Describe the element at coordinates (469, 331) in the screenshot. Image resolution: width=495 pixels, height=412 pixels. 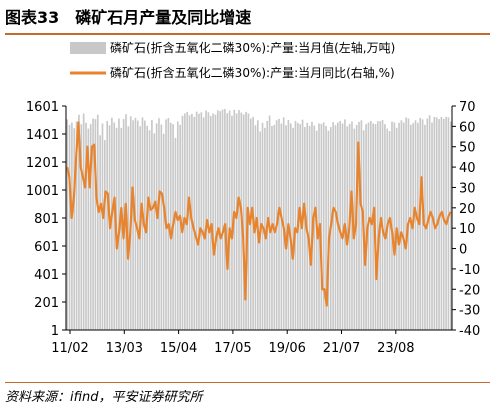
I see `right-tick-label: -40` at that location.